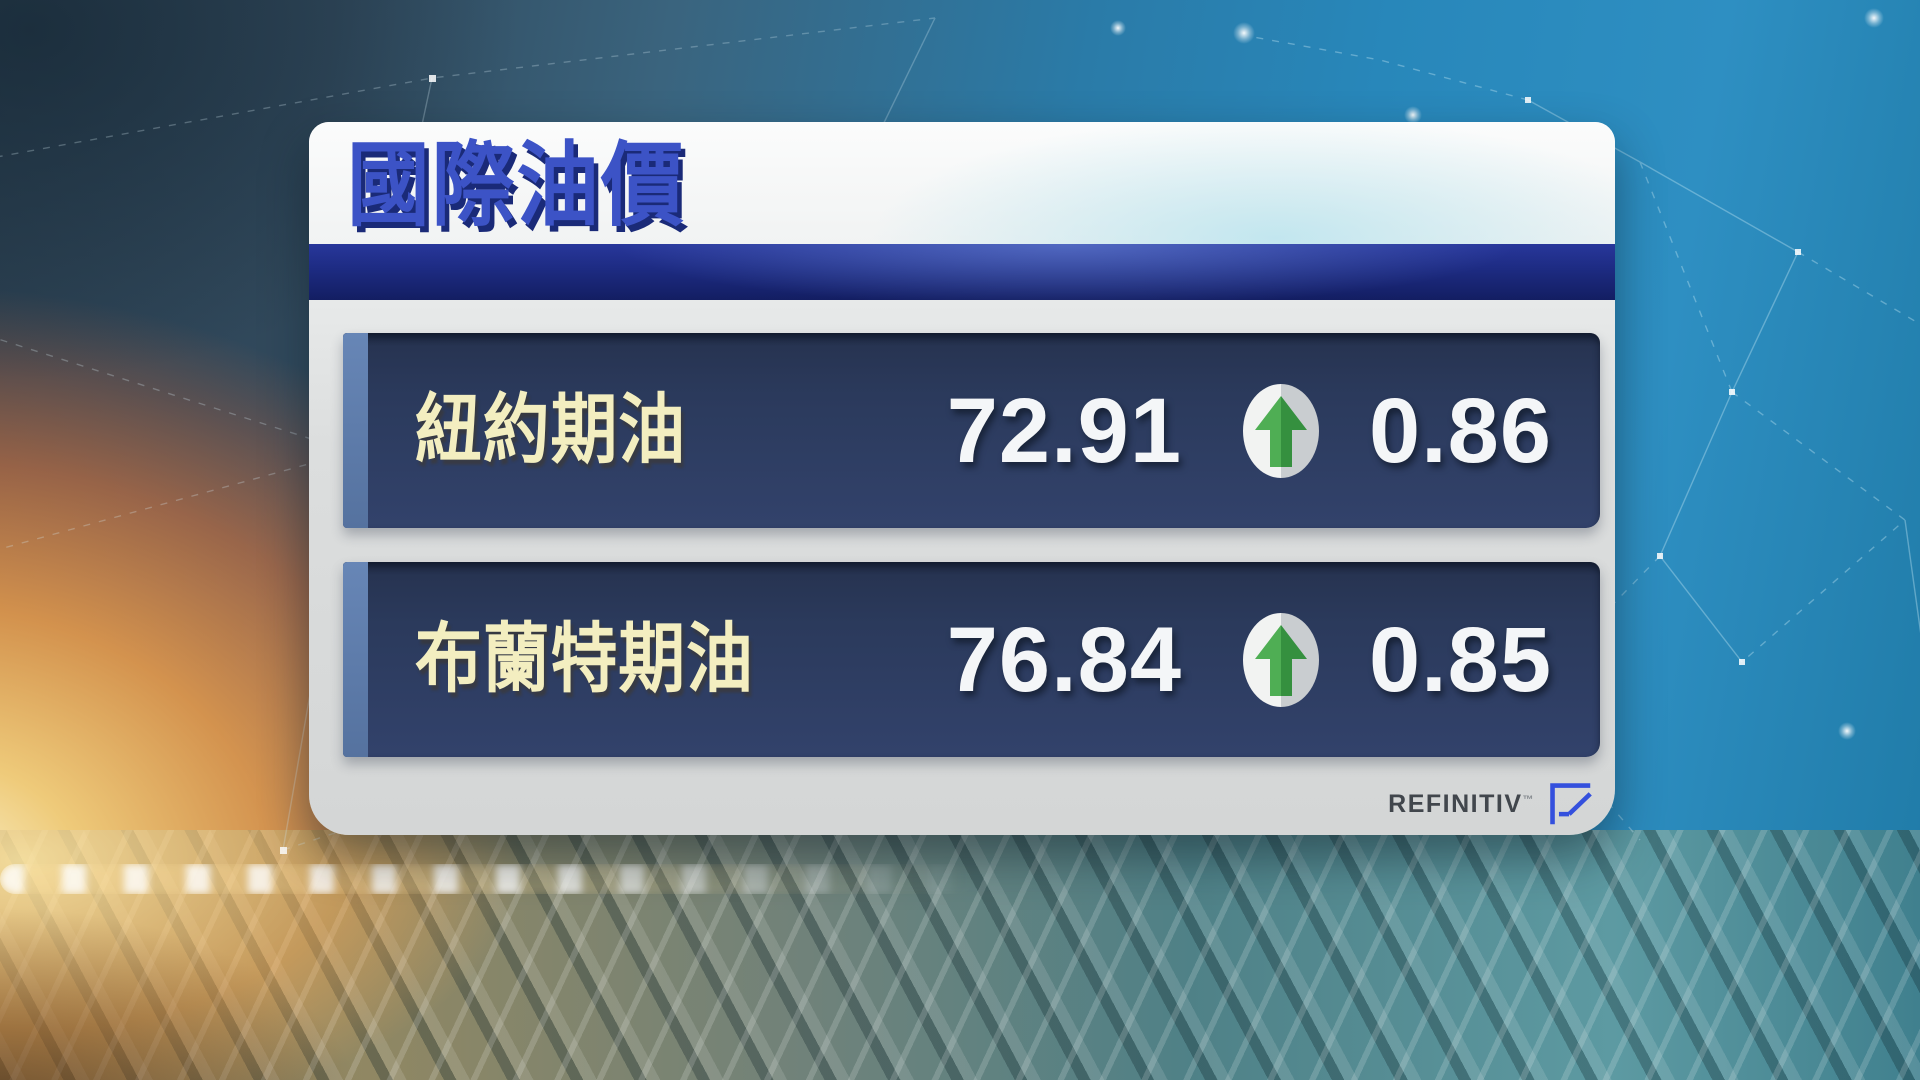 This screenshot has height=1080, width=1920. Describe the element at coordinates (584, 659) in the screenshot. I see `instrument-label: 布蘭特期油` at that location.